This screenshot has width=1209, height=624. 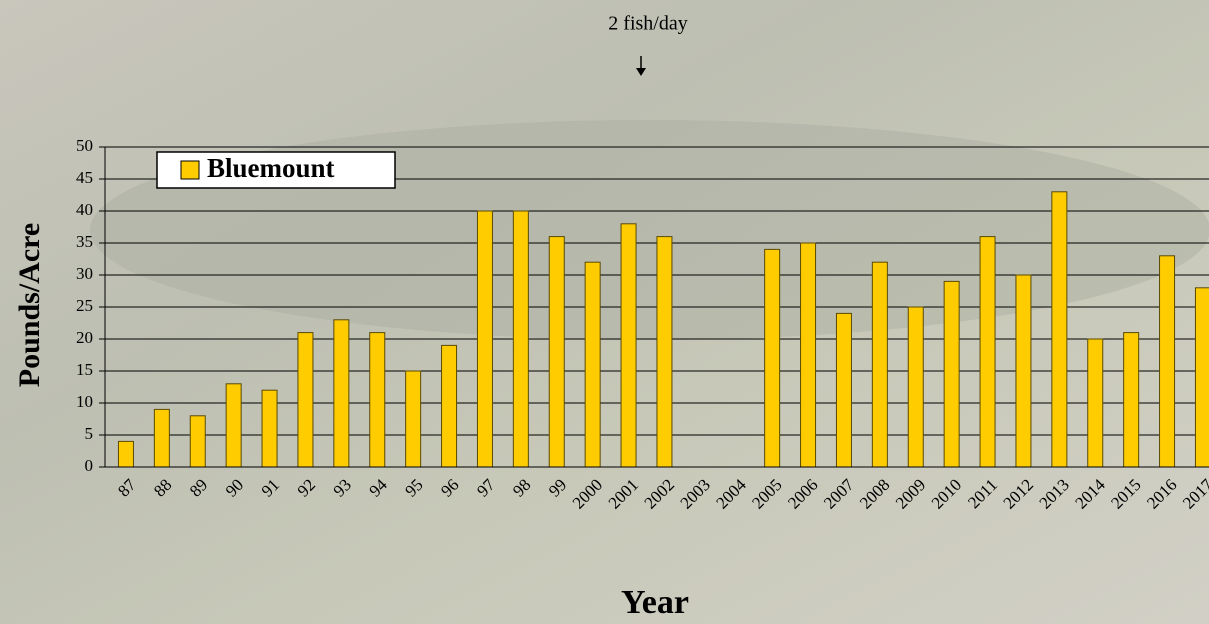 What do you see at coordinates (84, 369) in the screenshot?
I see `y-tick-label: 15` at bounding box center [84, 369].